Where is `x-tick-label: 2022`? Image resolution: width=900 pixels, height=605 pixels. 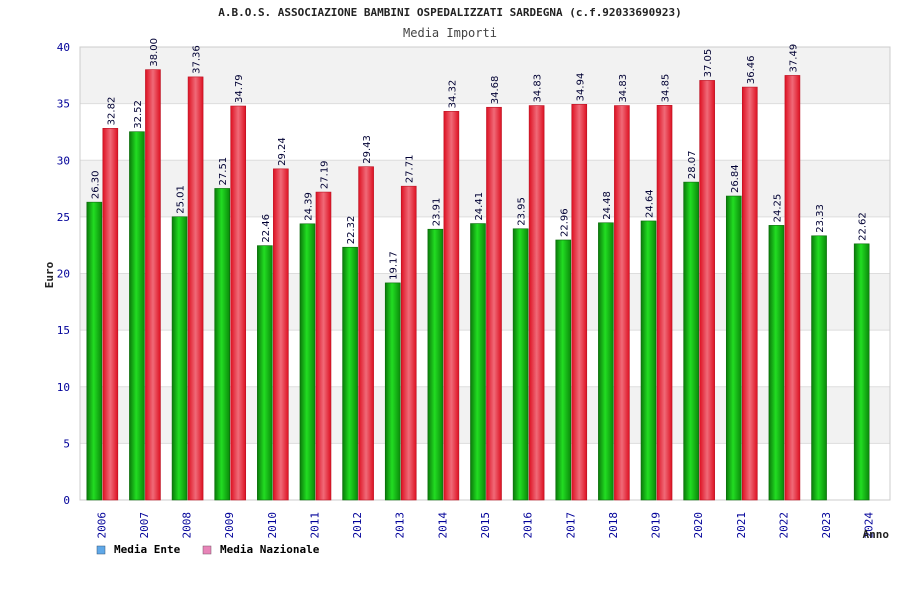
x-tick-label: 2022 is located at coordinates (783, 525).